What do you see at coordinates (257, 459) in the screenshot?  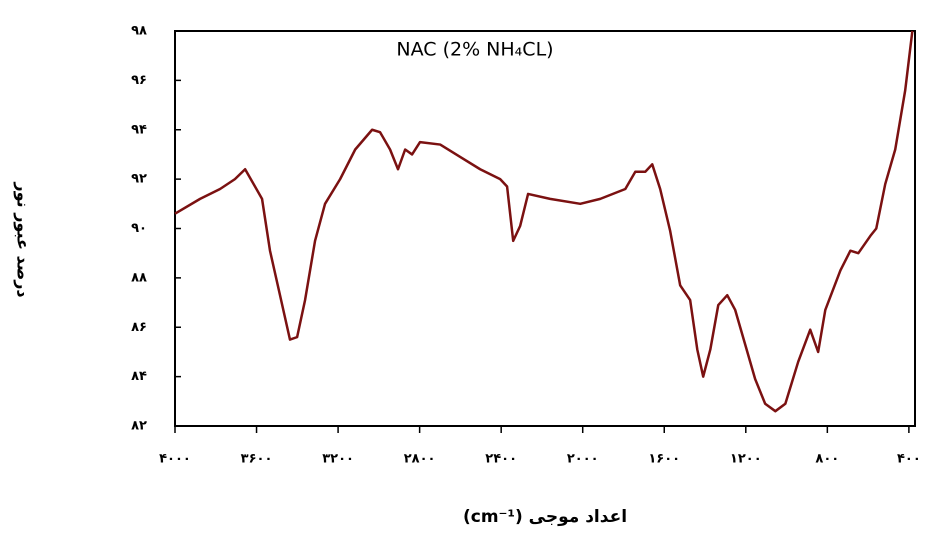 I see `x-tick-label: ۳۶۰۰` at bounding box center [257, 459].